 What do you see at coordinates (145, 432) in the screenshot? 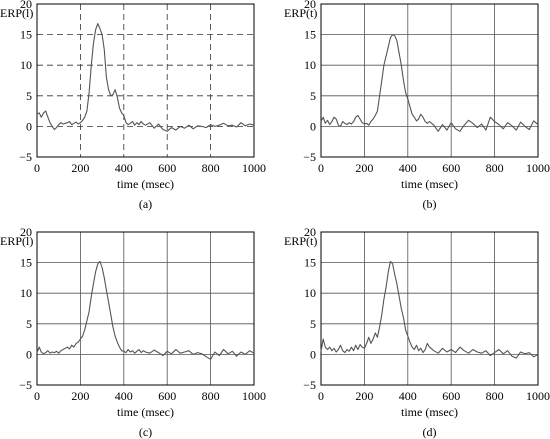
I see `panel-caption: (c)` at bounding box center [145, 432].